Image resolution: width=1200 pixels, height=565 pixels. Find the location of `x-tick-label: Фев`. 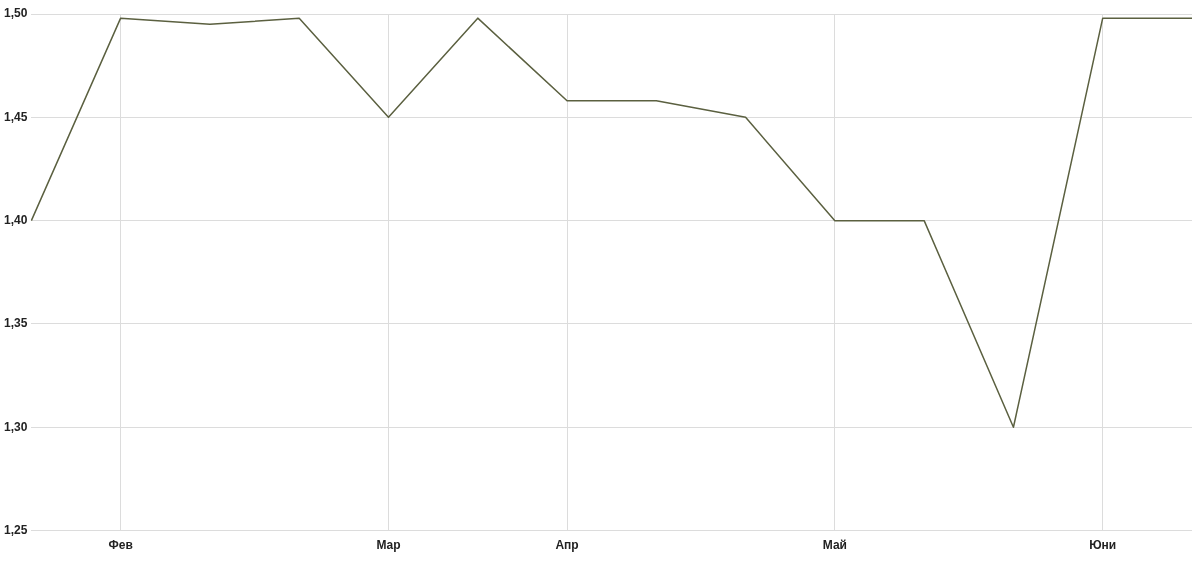

x-tick-label: Фев is located at coordinates (120, 545).